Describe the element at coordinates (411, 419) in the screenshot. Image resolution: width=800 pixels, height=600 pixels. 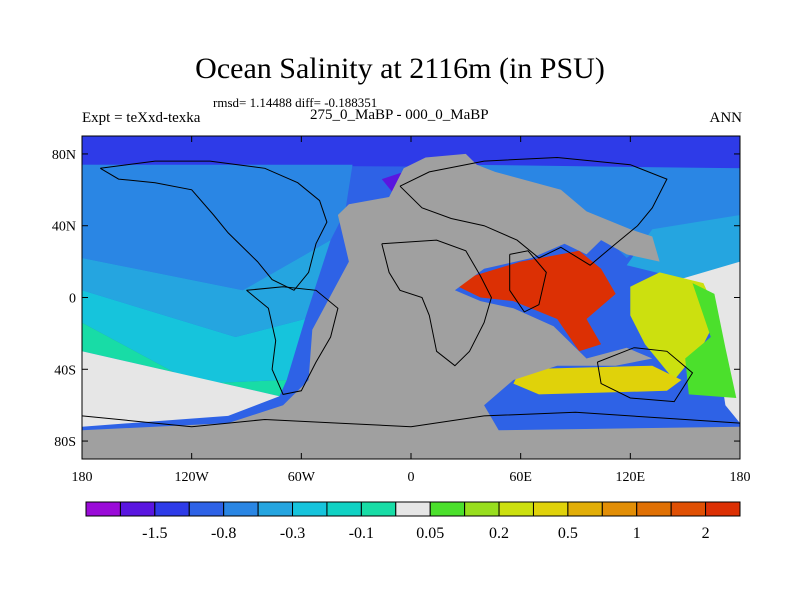
I see `coastline-antarctica-coast` at that location.